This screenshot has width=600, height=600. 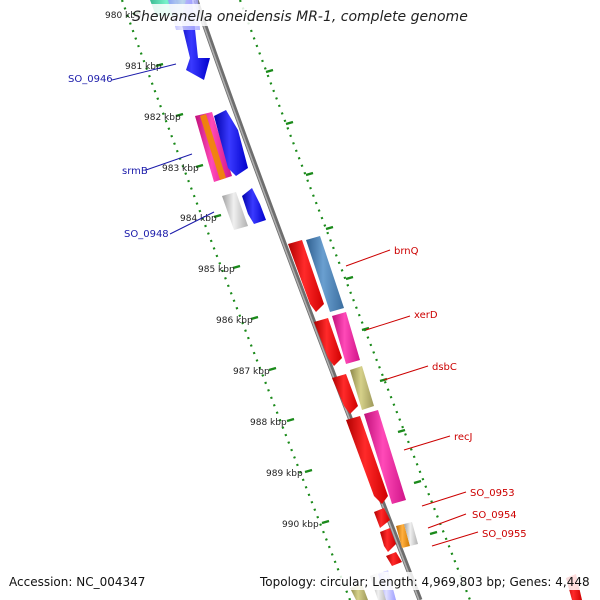 What do you see at coordinates (143, 67) in the screenshot?
I see `tick-label: 981 kbp` at bounding box center [143, 67].